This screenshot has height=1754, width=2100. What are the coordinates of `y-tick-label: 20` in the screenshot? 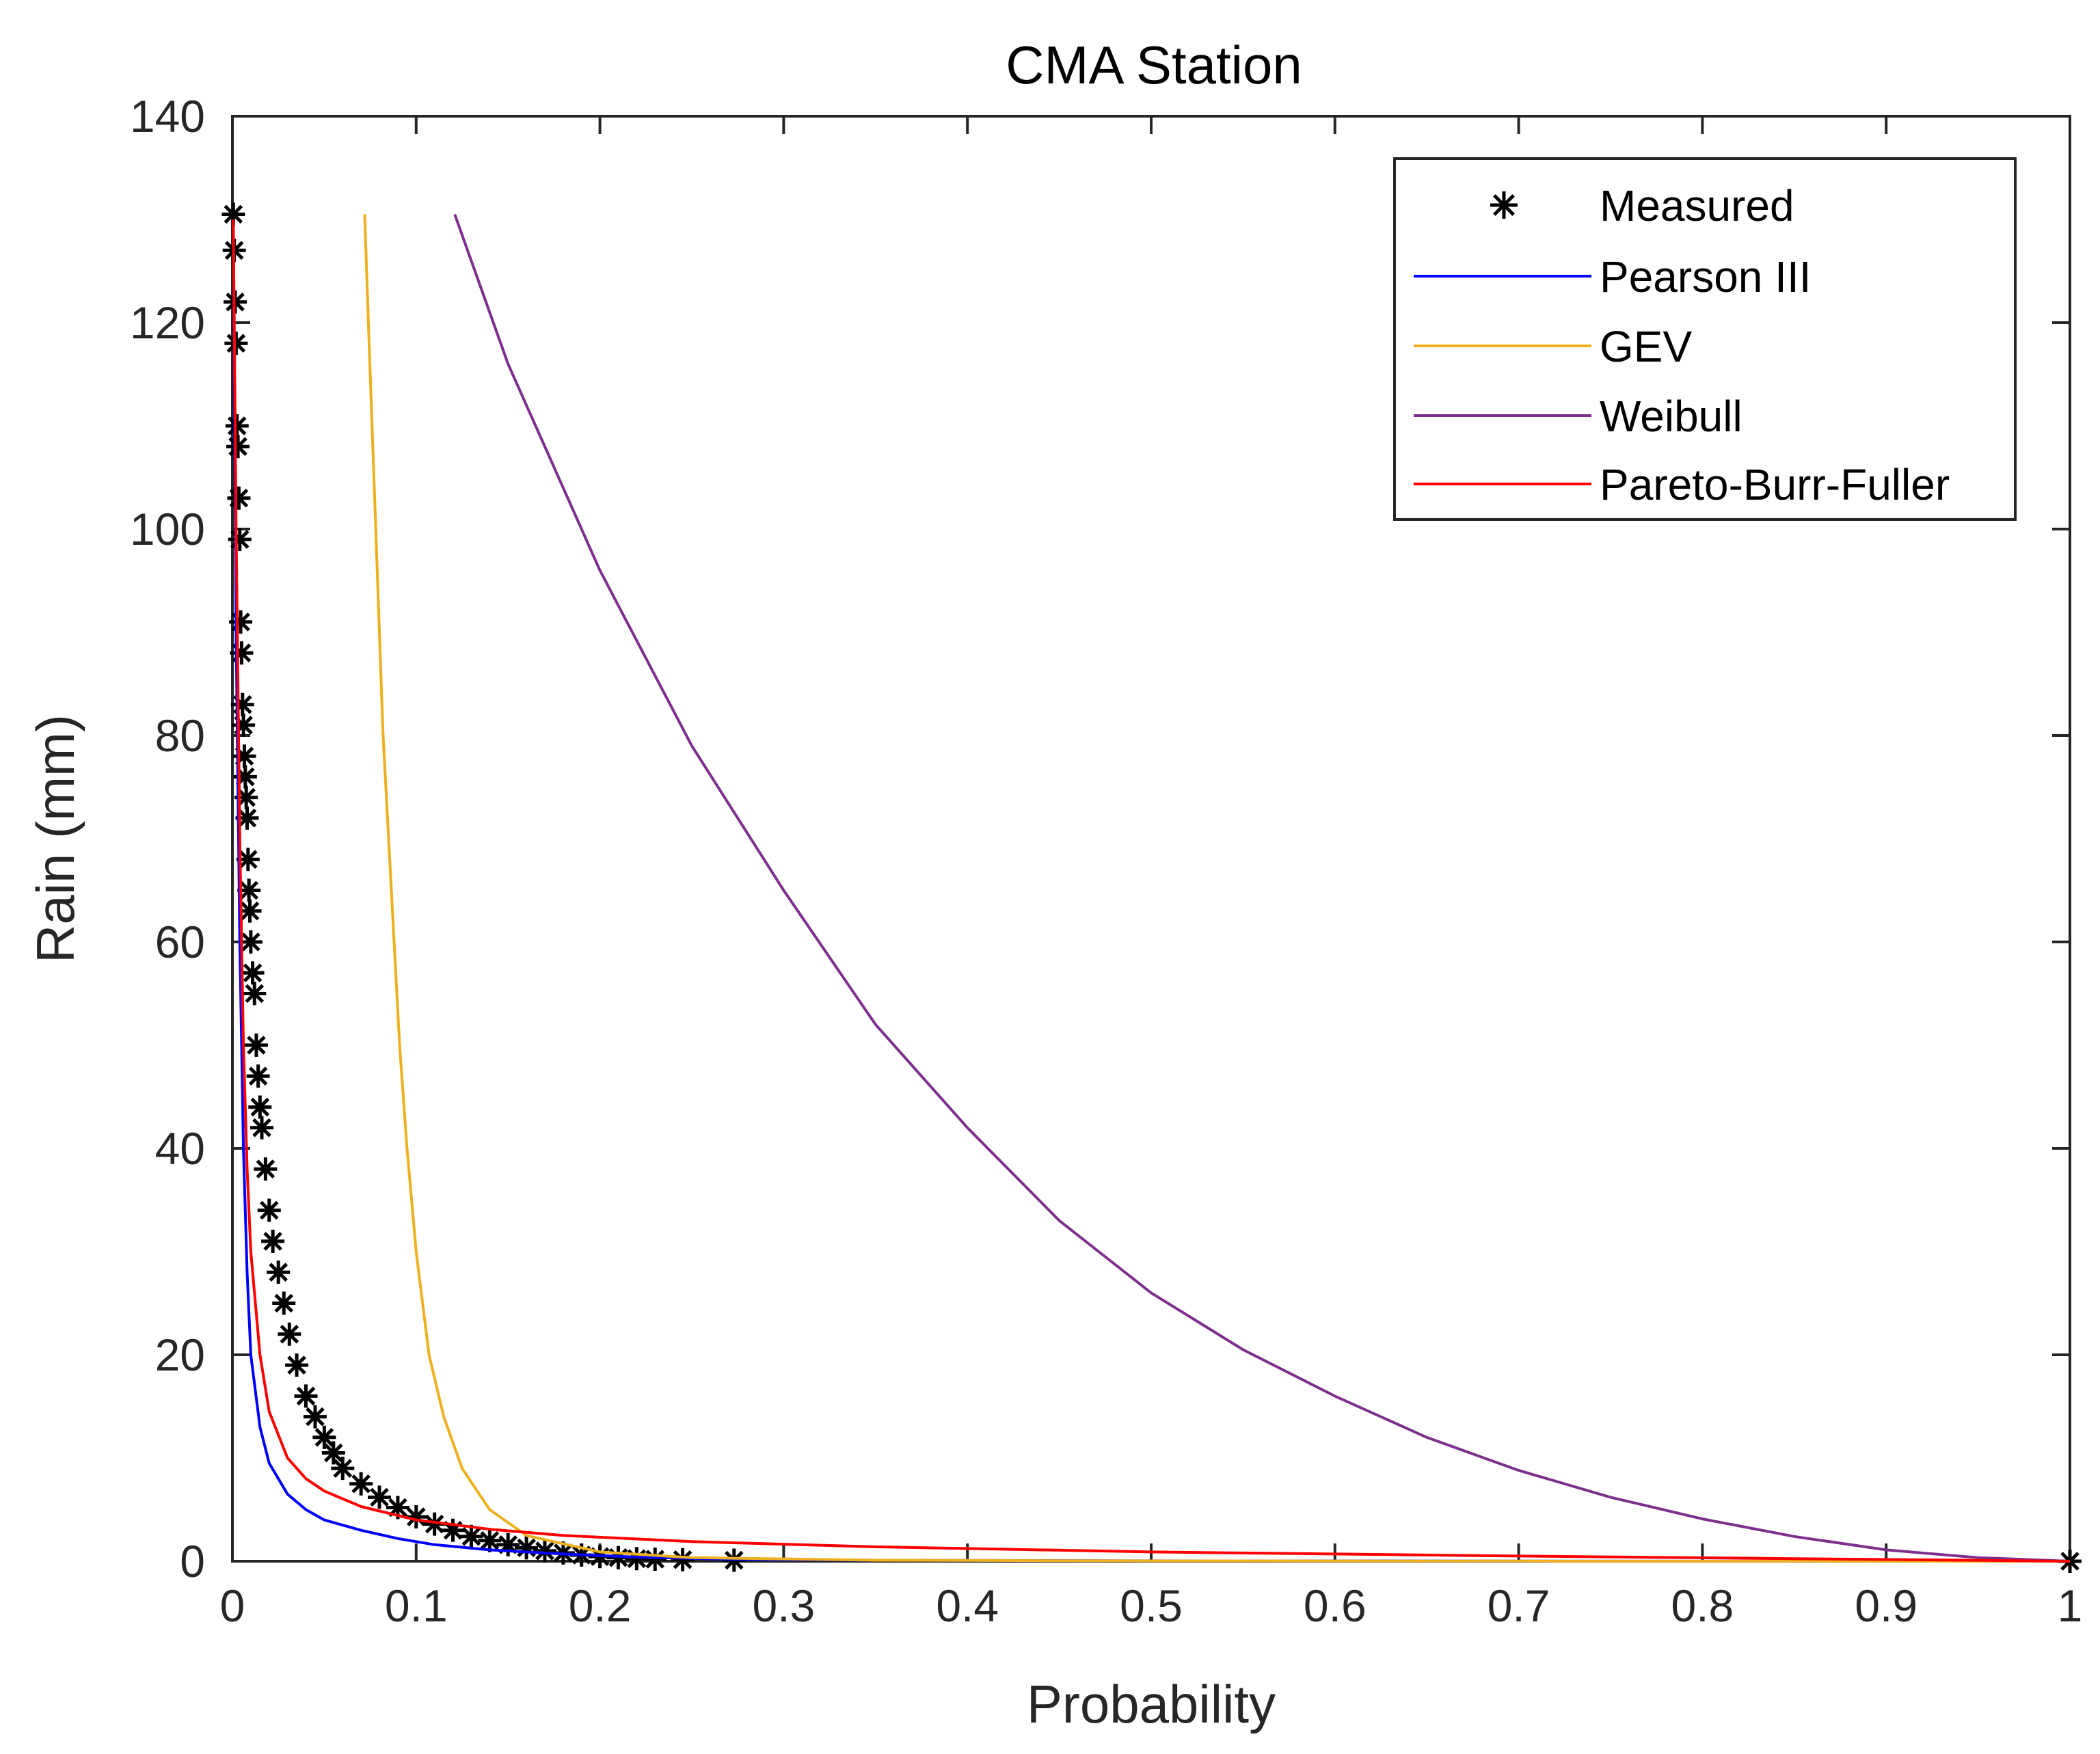 It's located at (180, 1355).